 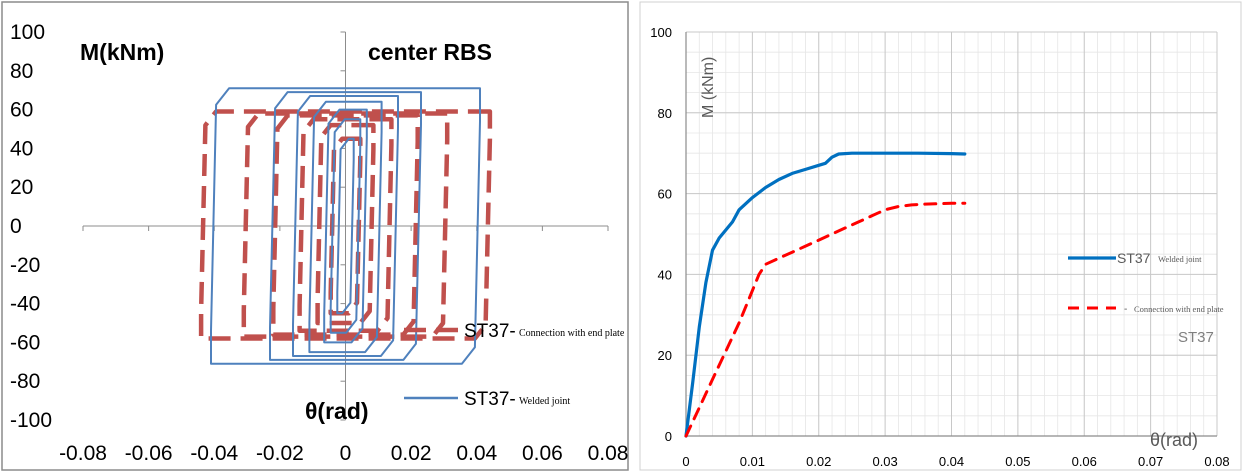 What do you see at coordinates (884, 461) in the screenshot?
I see `right-x-tick-label: 0.03` at bounding box center [884, 461].